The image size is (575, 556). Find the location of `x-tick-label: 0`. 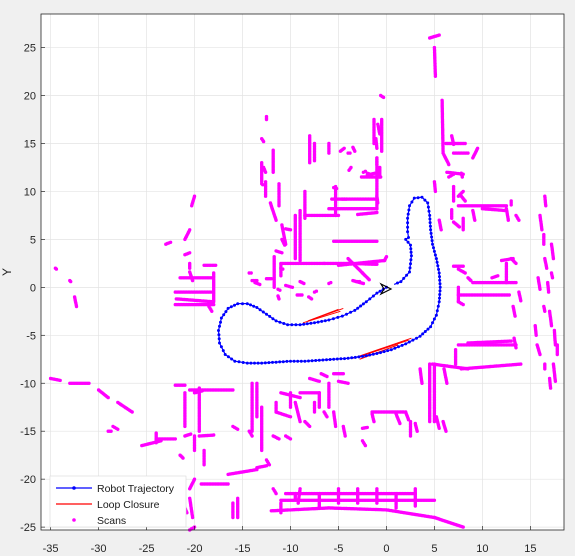

x-tick-label: 0 is located at coordinates (386, 549).